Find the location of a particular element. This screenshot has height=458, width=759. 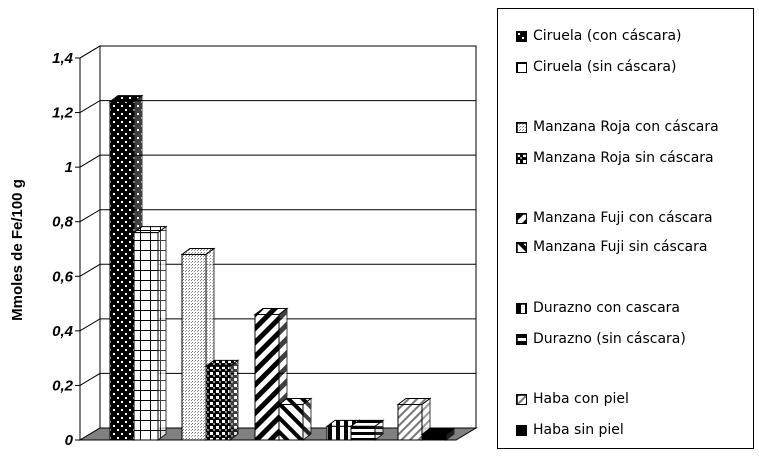

legend-item: Haba sin piel is located at coordinates (570, 430).